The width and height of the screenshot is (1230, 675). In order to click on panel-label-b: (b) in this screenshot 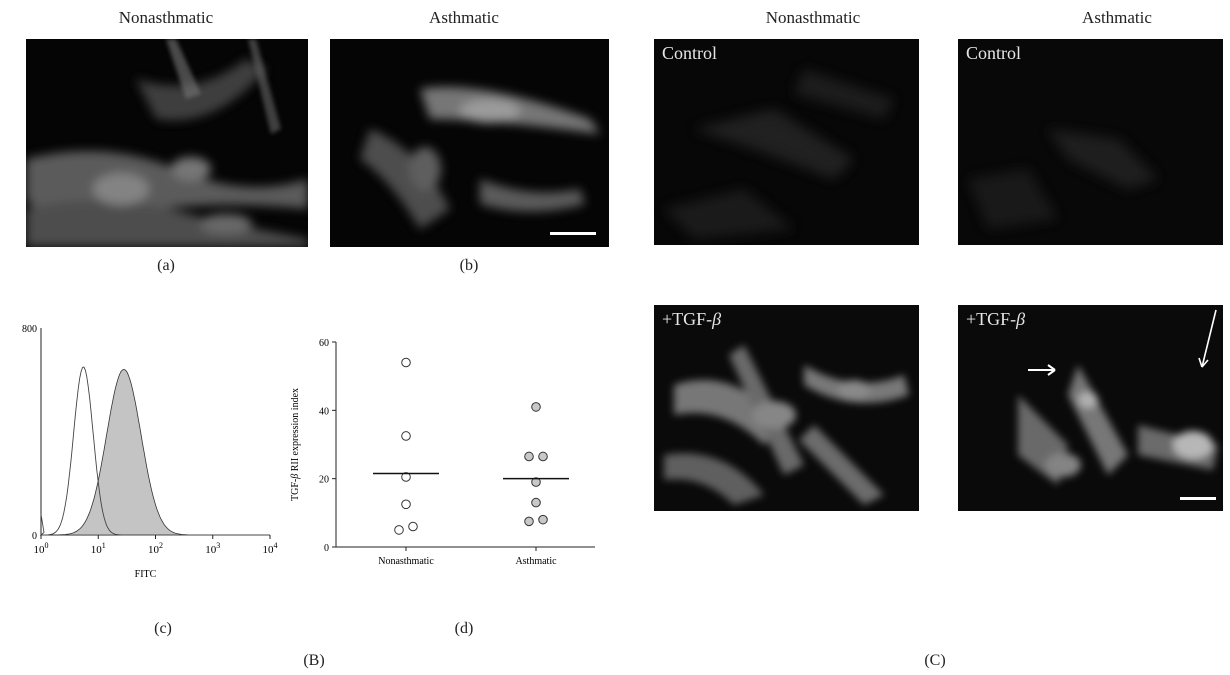, I will do `click(469, 265)`.